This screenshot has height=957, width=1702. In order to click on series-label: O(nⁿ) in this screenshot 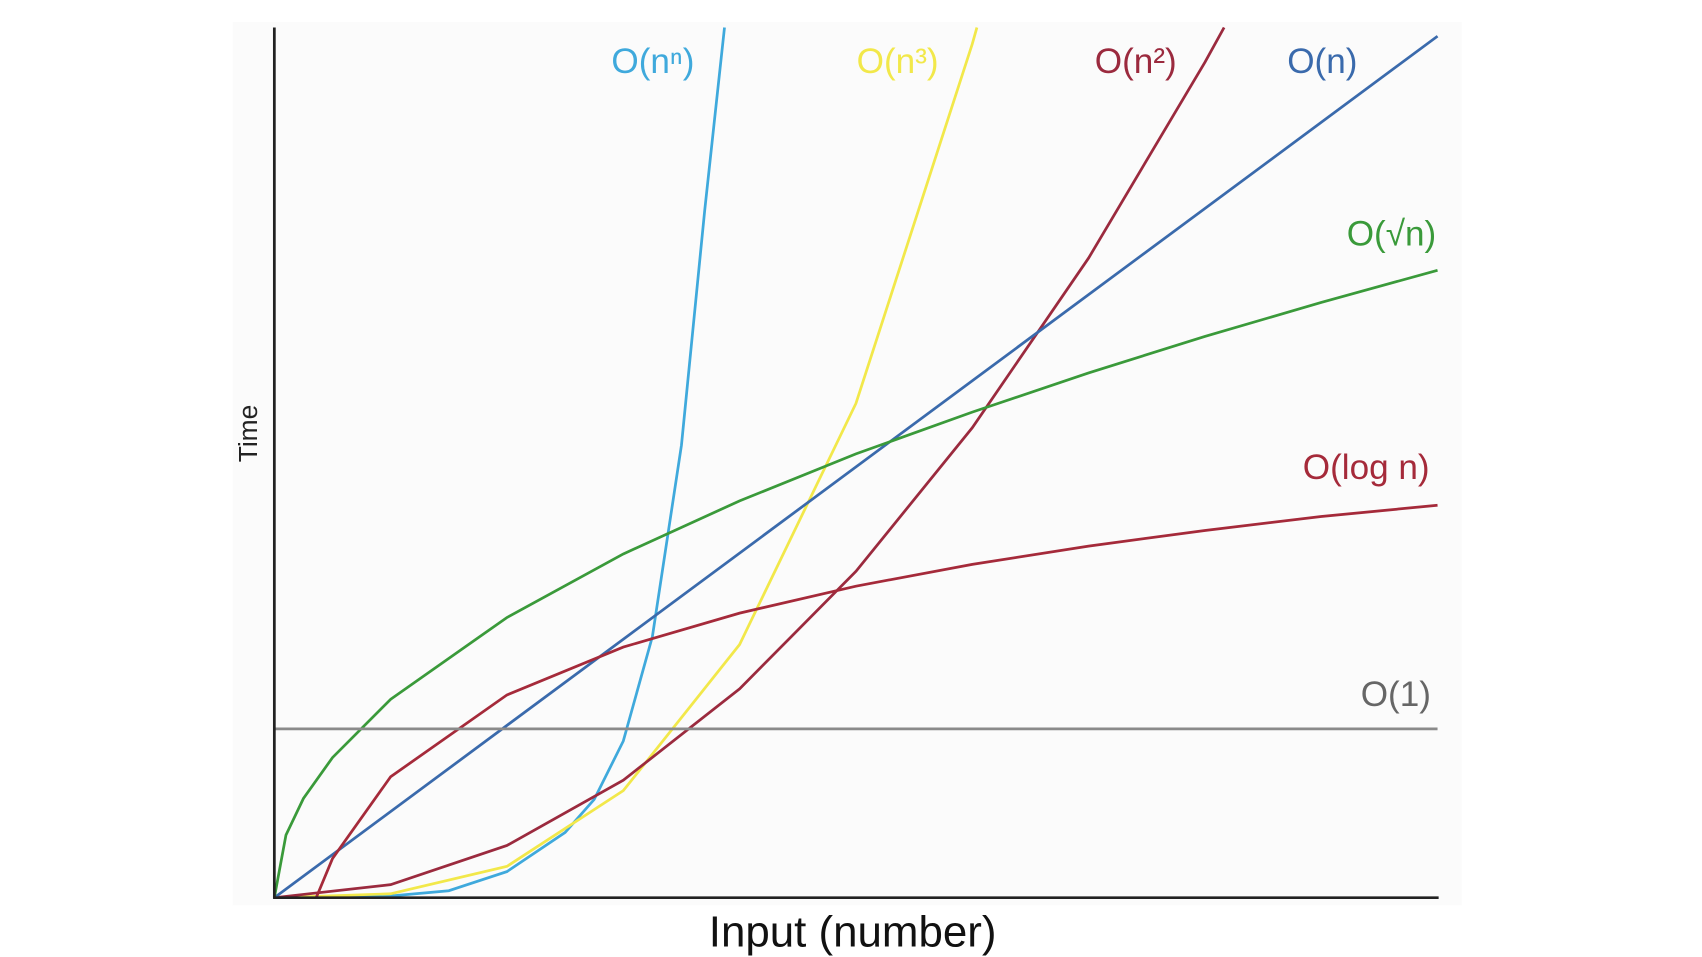, I will do `click(652, 61)`.